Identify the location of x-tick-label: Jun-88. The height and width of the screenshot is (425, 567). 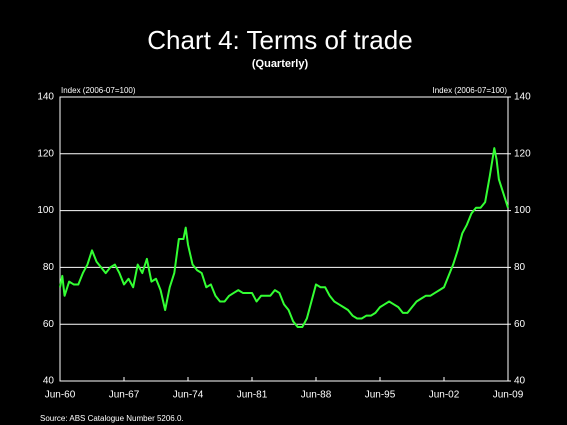
(316, 395).